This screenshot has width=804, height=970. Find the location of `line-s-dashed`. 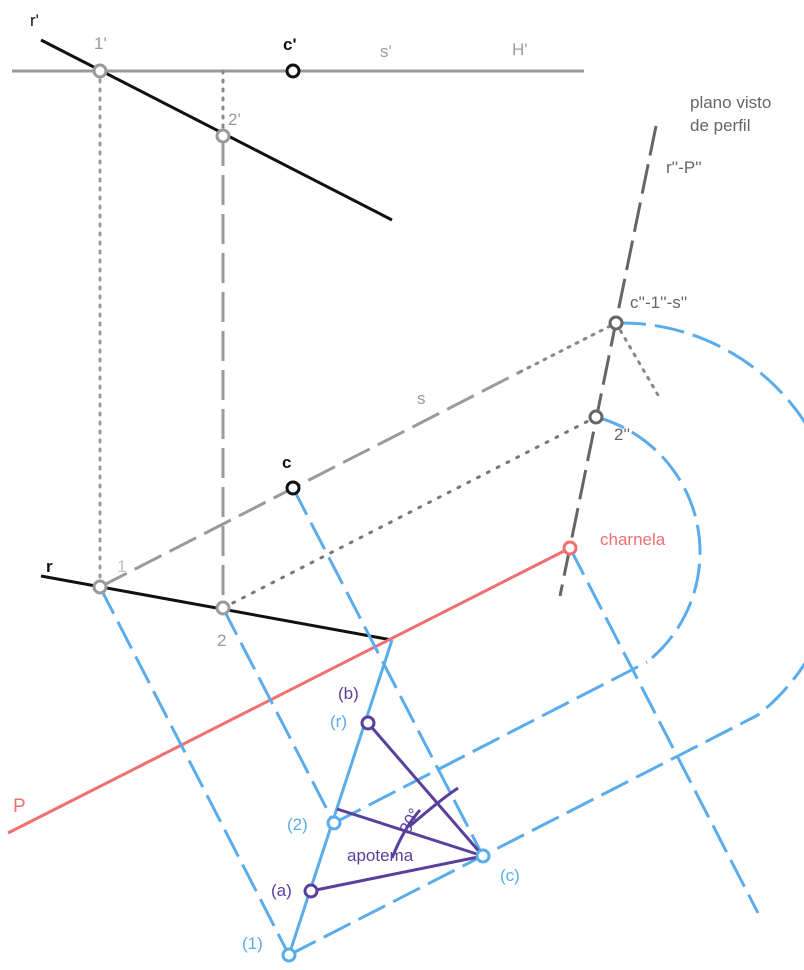

line-s-dashed is located at coordinates (310, 479).